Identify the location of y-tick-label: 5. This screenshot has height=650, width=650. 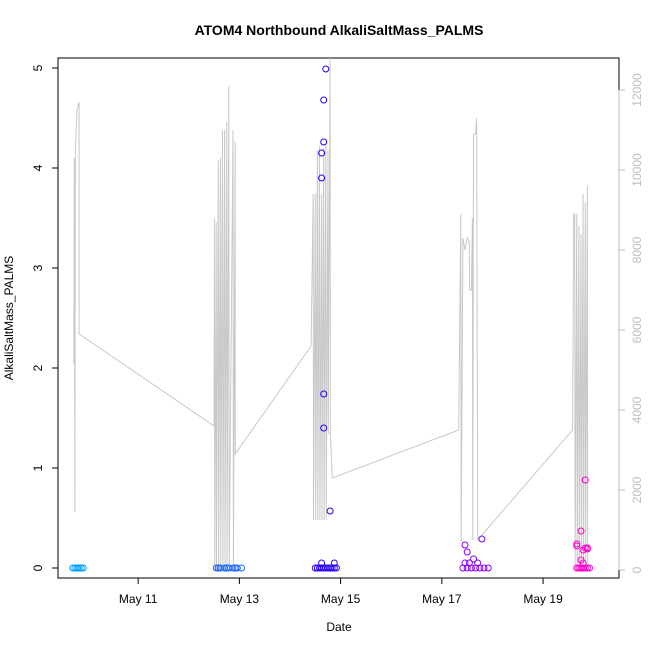
(38, 67).